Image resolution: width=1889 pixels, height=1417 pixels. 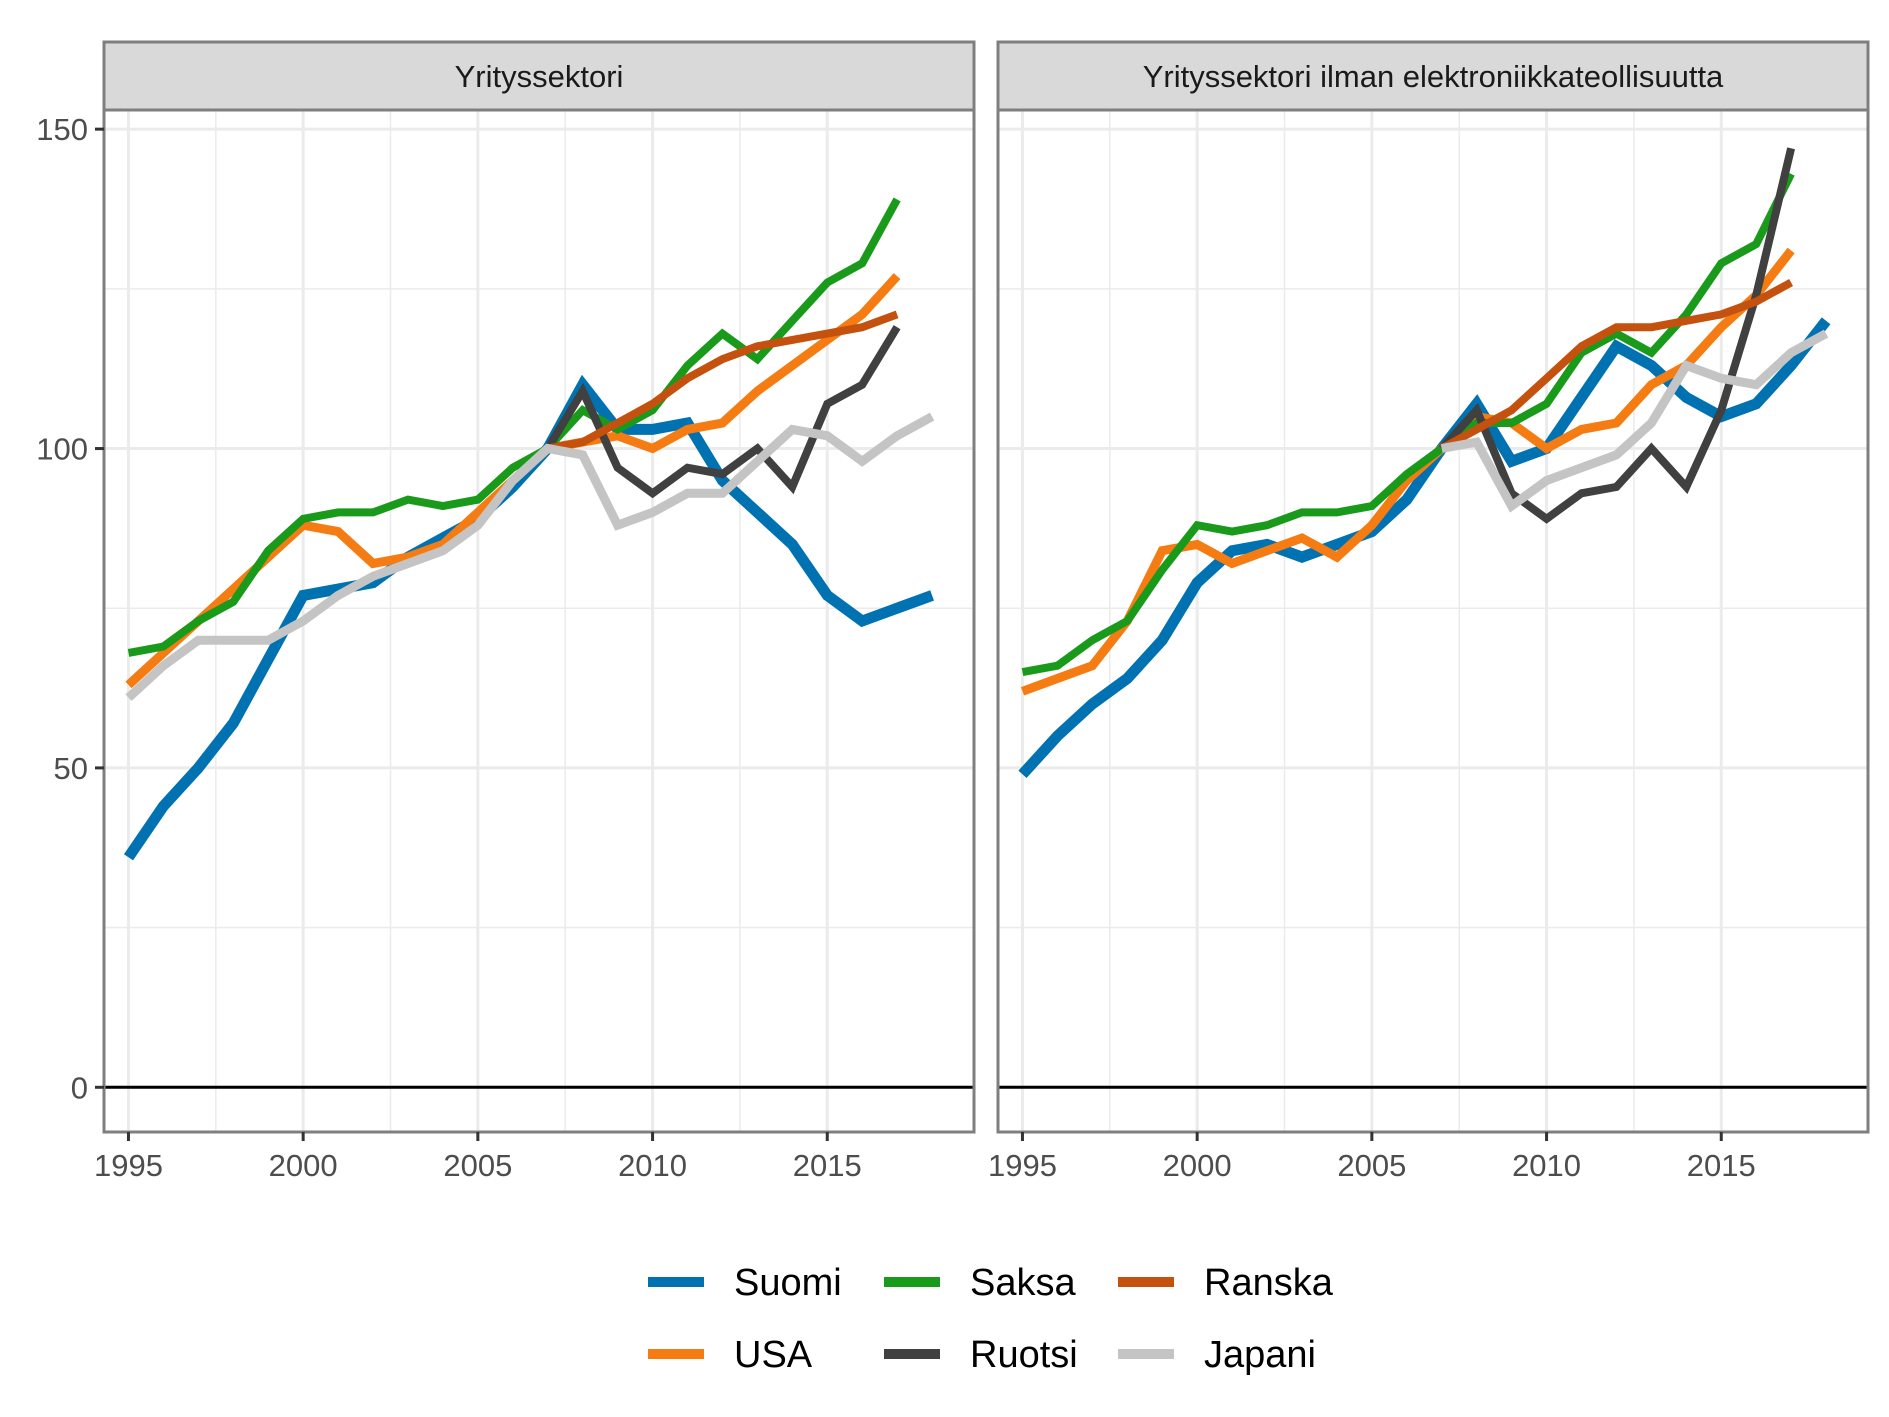 What do you see at coordinates (1260, 1355) in the screenshot?
I see `legend-label: Japani` at bounding box center [1260, 1355].